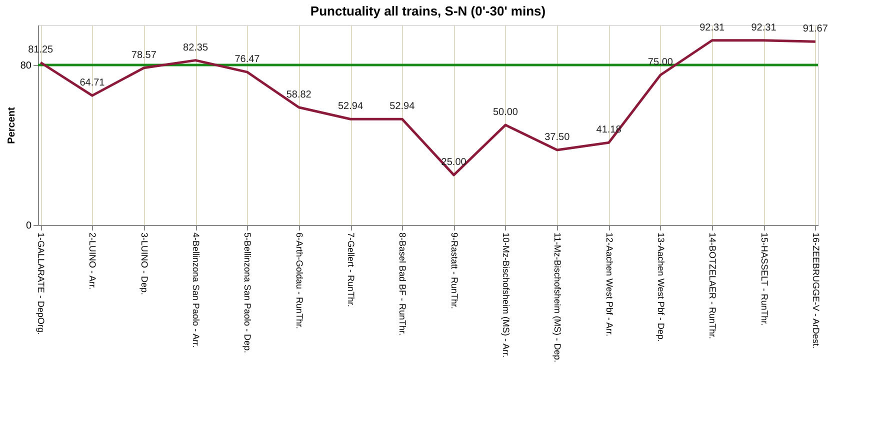 The width and height of the screenshot is (894, 422). What do you see at coordinates (247, 293) in the screenshot?
I see `x-tick-label: 5-Bellinzona San Paolo - Dep.` at bounding box center [247, 293].